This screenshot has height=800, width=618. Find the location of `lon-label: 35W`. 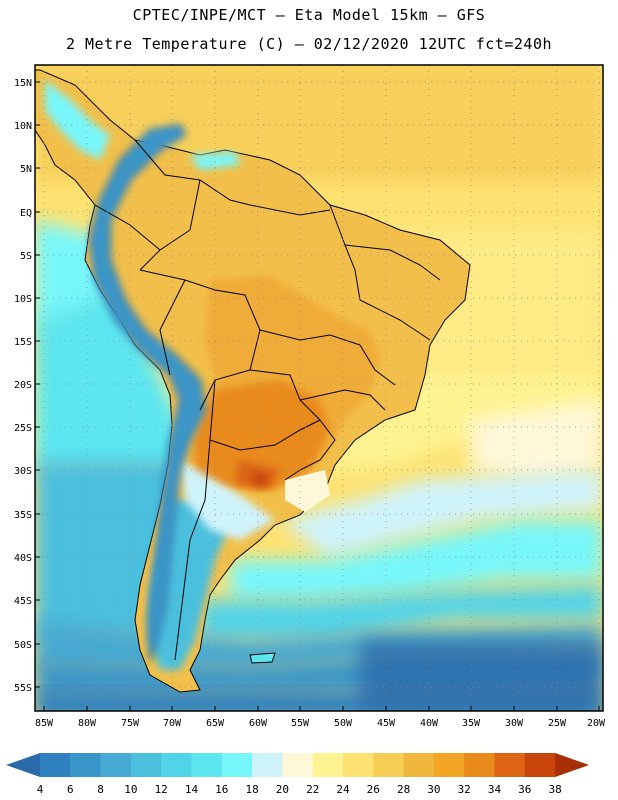

lon-label: 35W is located at coordinates (471, 723).